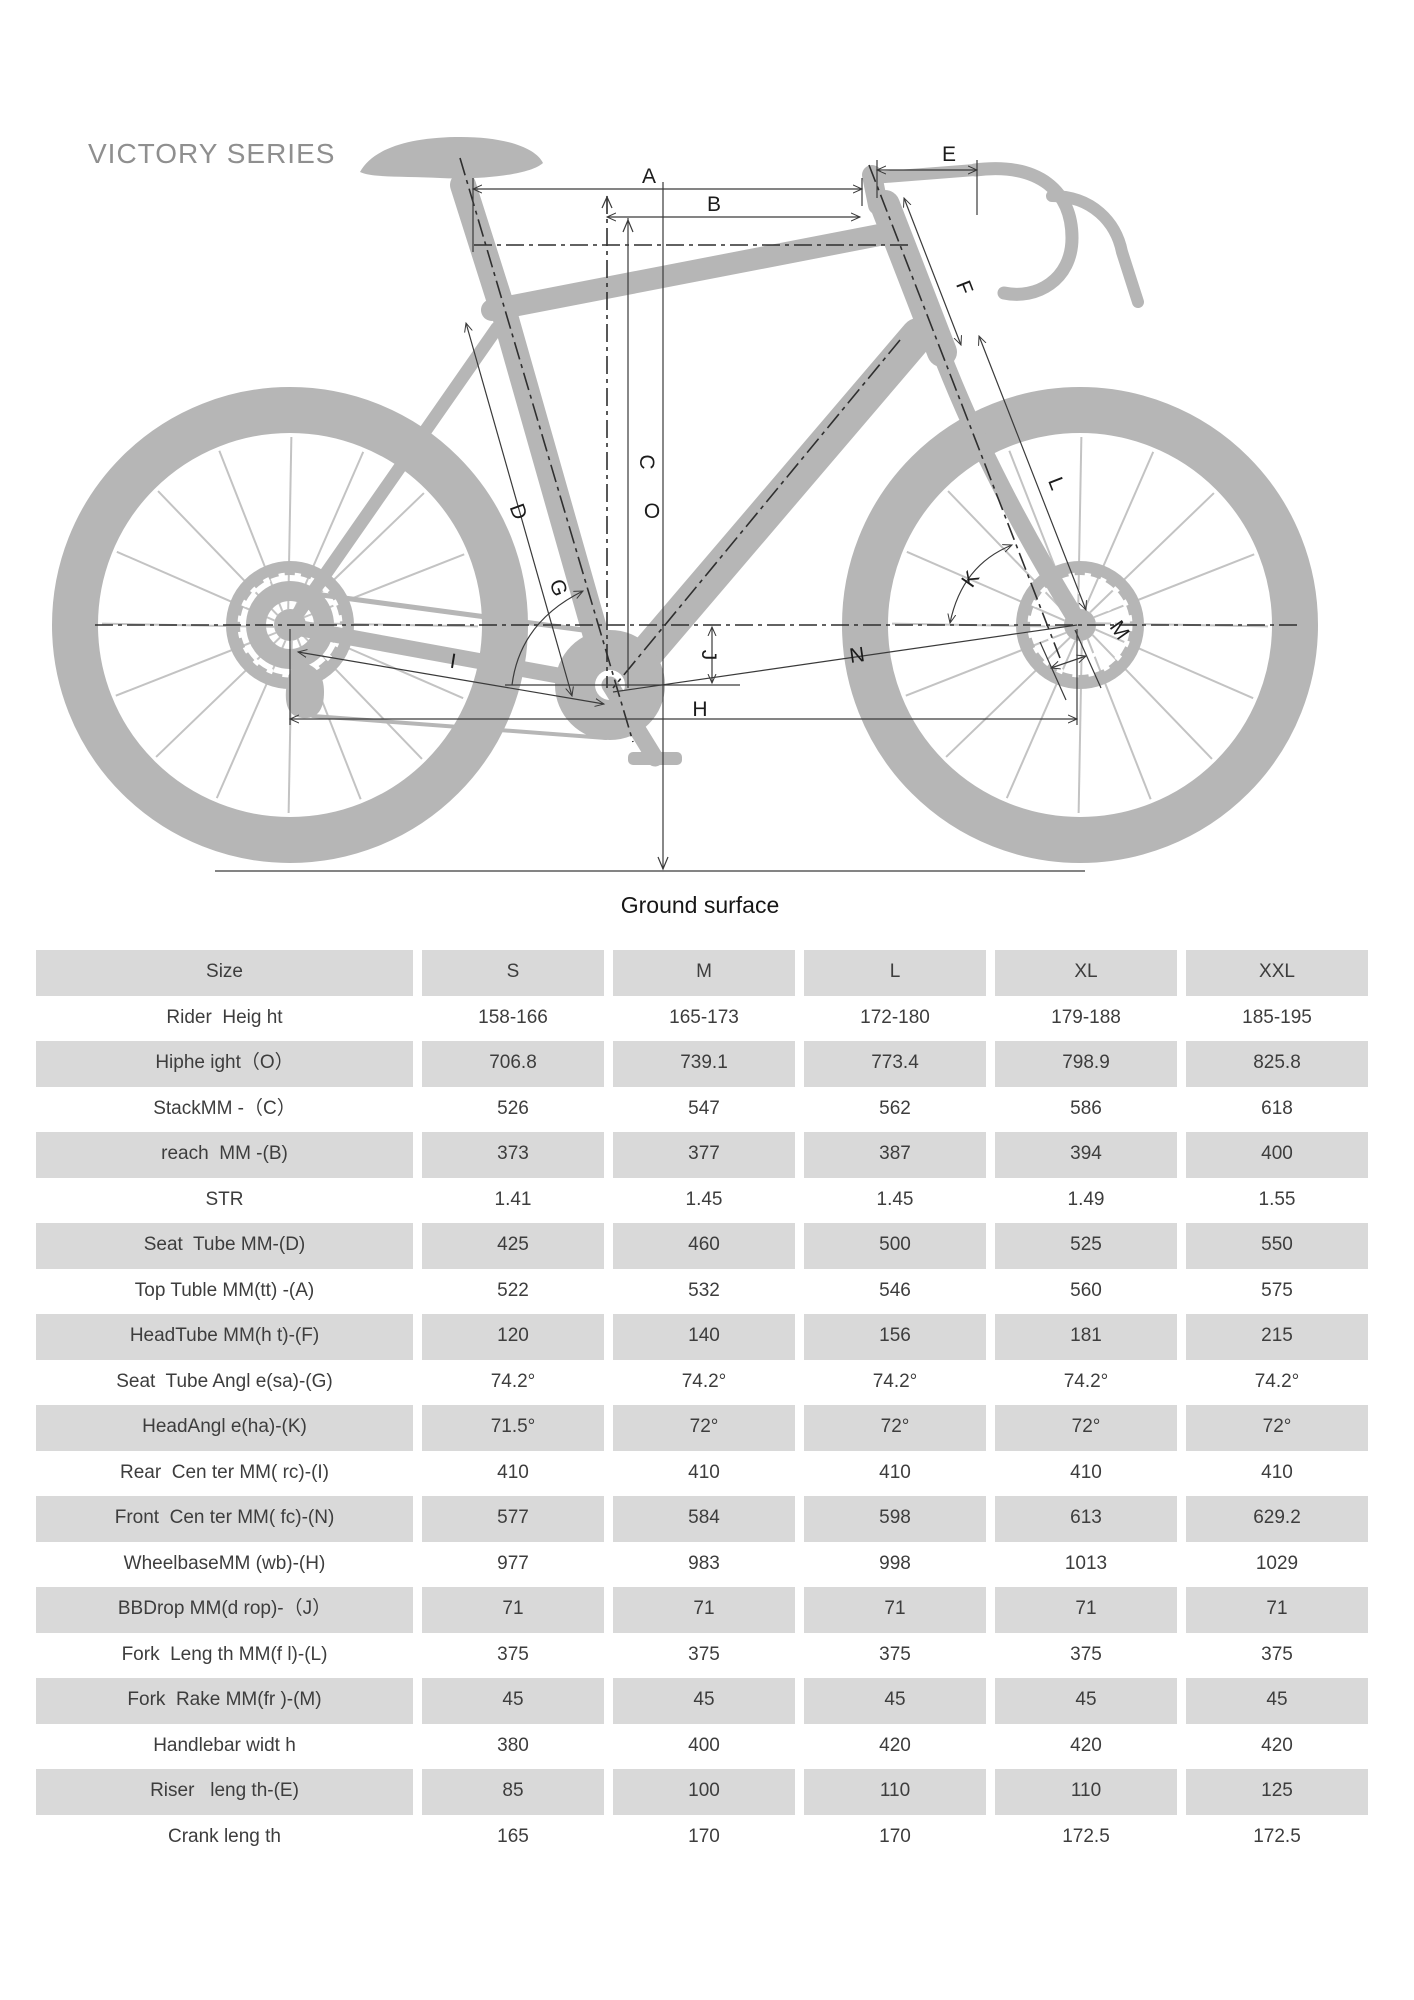  I want to click on table-row-label: reach MM -(B), so click(224, 1155).